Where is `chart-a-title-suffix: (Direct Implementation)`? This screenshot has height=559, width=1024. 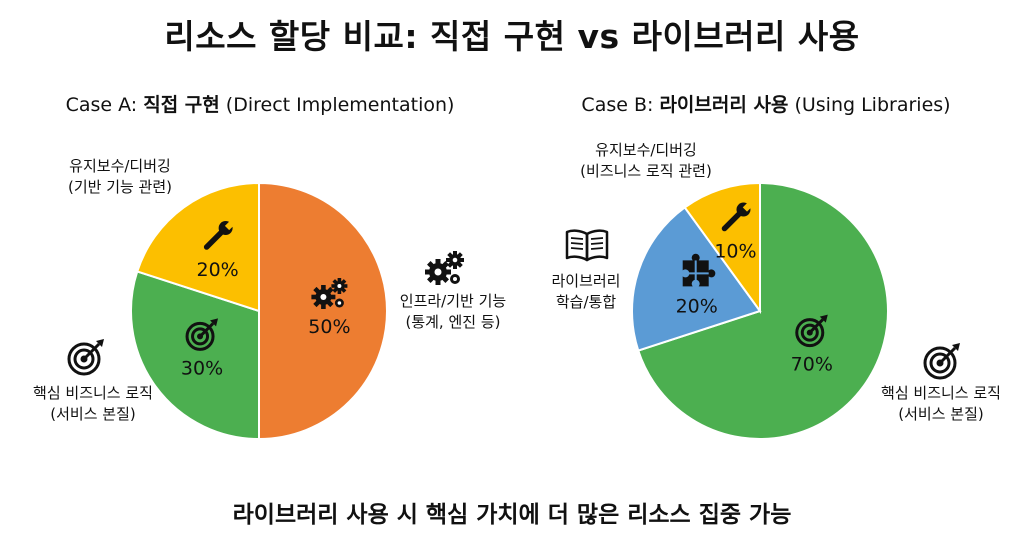 chart-a-title-suffix: (Direct Implementation) is located at coordinates (337, 105).